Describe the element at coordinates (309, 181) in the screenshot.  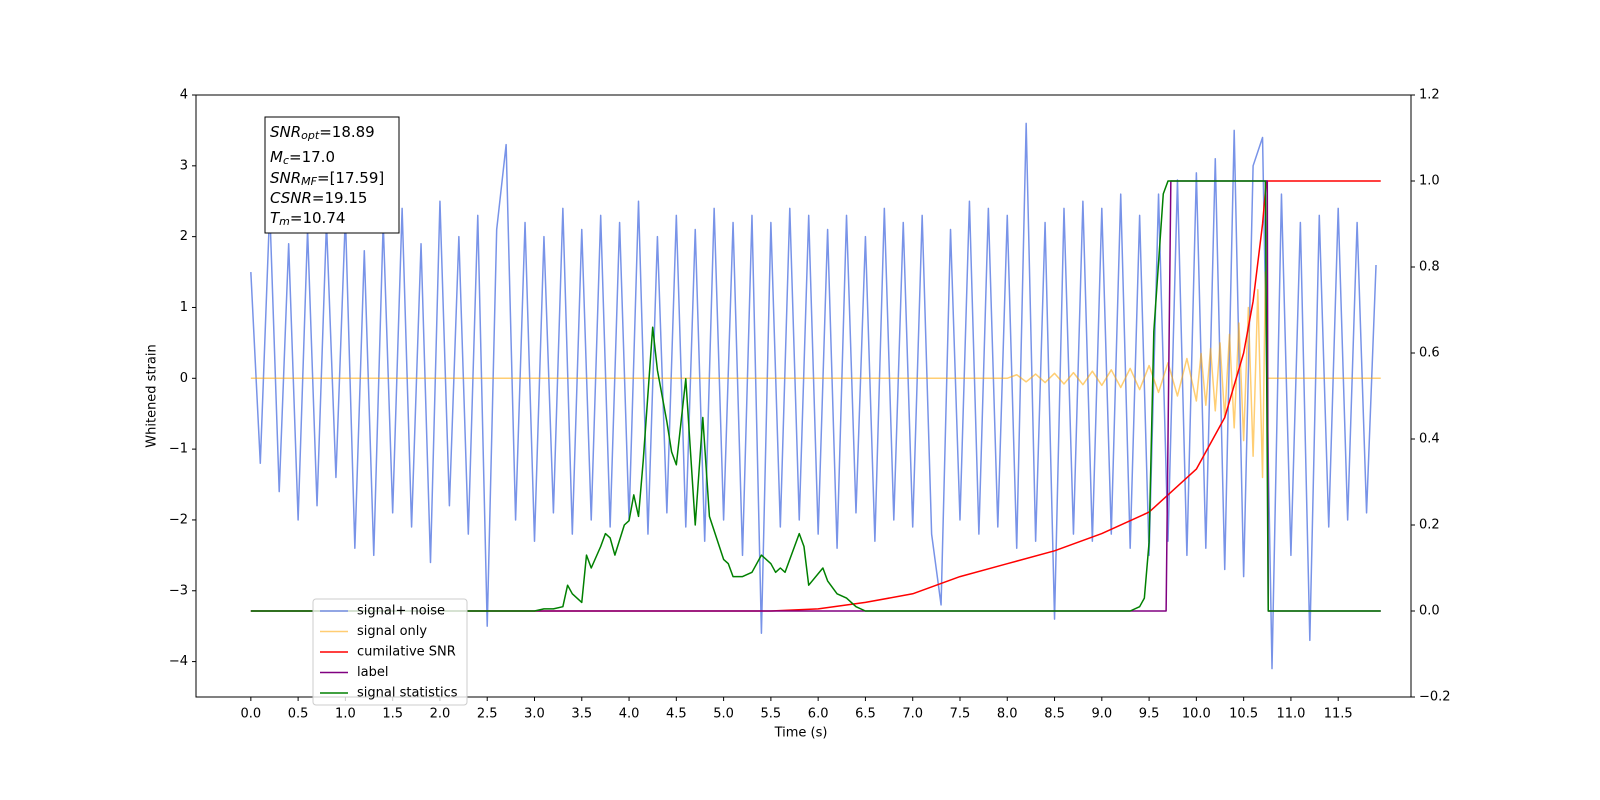
I see `annotation-part: MF` at that location.